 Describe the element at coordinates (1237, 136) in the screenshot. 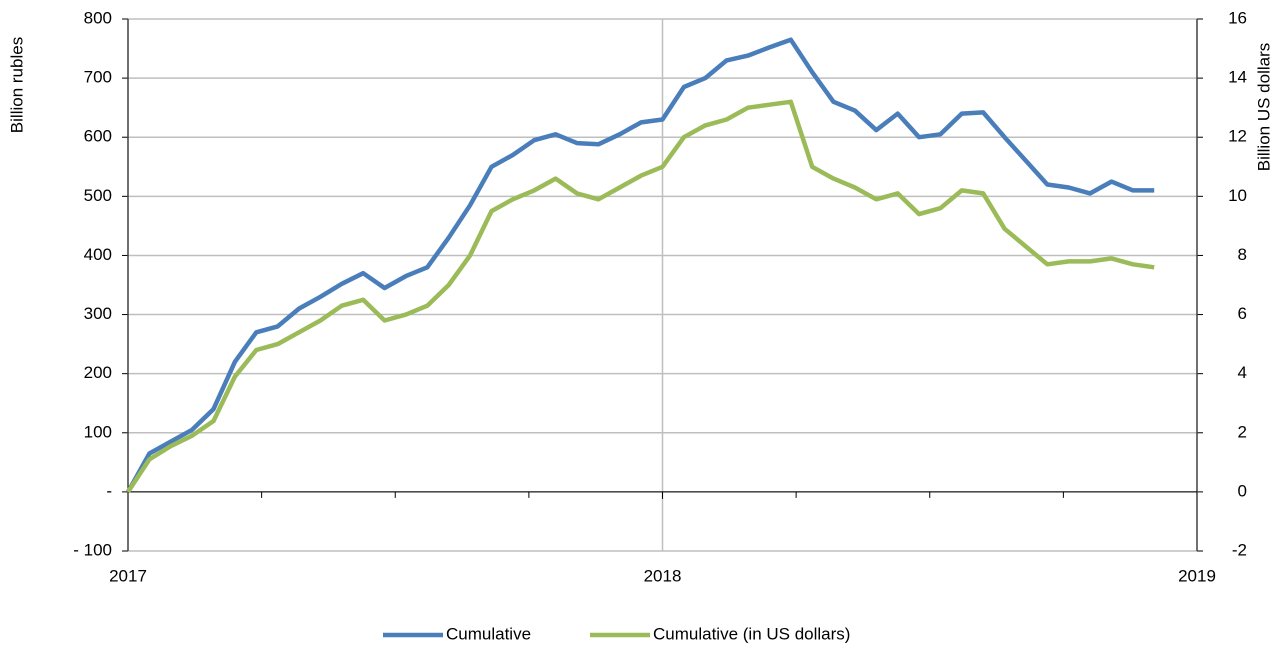

I see `y2-tick-label: 12` at that location.